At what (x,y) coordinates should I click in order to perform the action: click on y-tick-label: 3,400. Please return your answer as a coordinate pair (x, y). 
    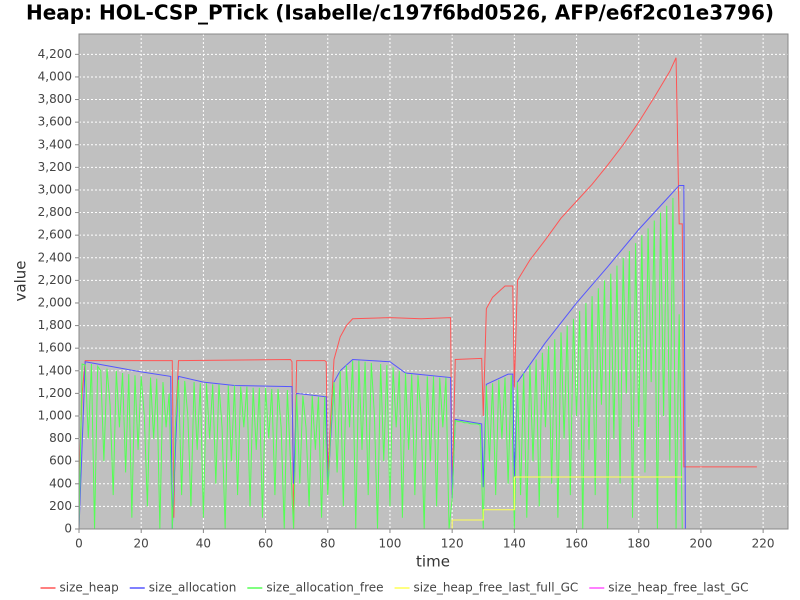
    Looking at the image, I should click on (55, 144).